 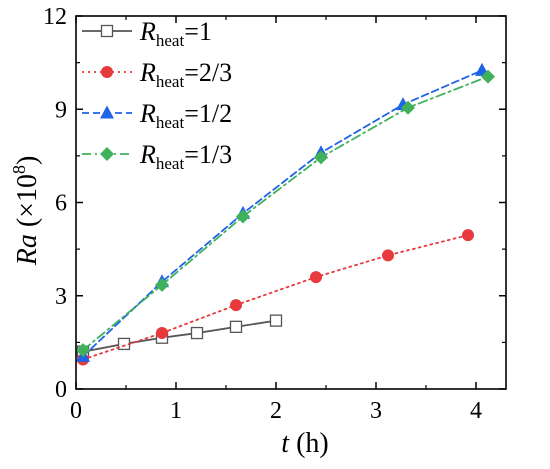 I want to click on series-line, so click(x=179, y=336).